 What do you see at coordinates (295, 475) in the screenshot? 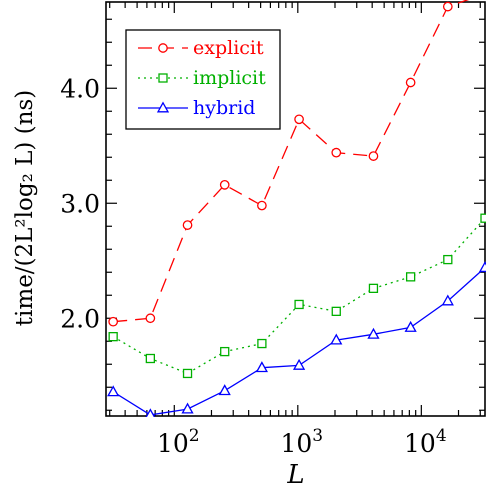
I see `x-axis-title: L` at bounding box center [295, 475].